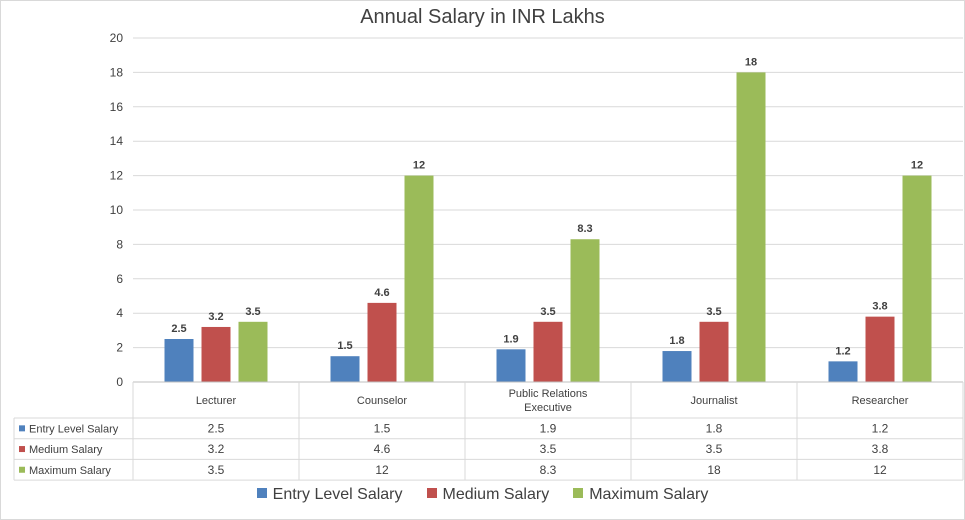  Describe the element at coordinates (751, 62) in the screenshot. I see `data-label: 18` at that location.